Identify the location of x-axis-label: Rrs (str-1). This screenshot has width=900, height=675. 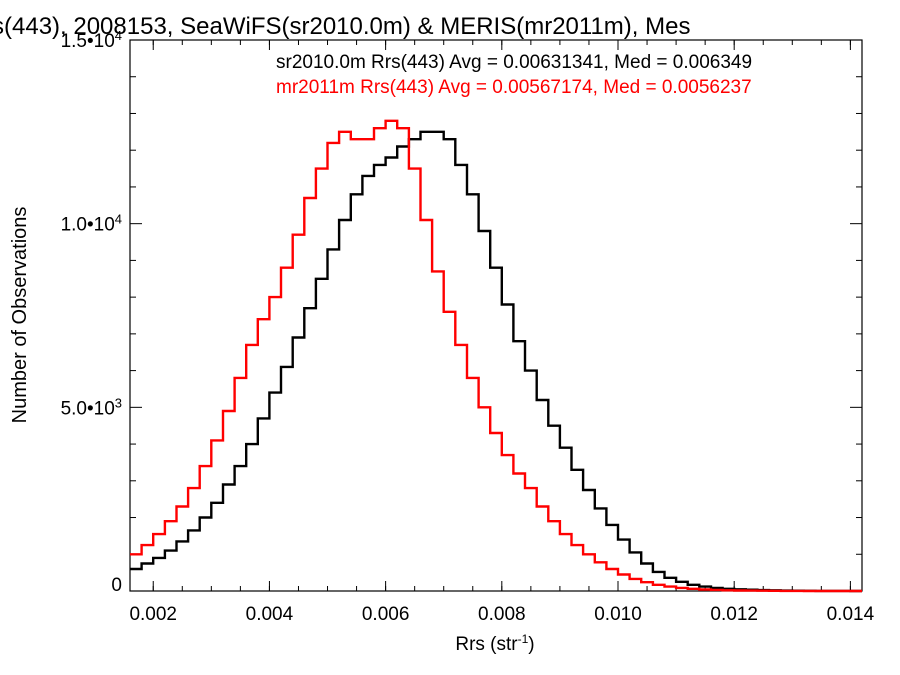
(494, 643).